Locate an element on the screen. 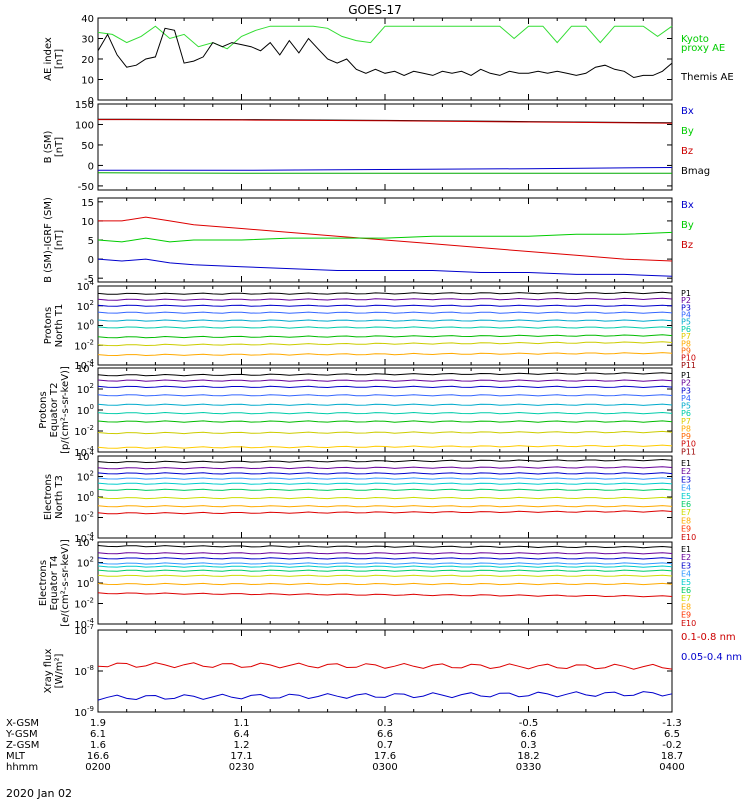 This screenshot has width=750, height=800. y-tick-label: 10⁻⁹ is located at coordinates (84, 712).